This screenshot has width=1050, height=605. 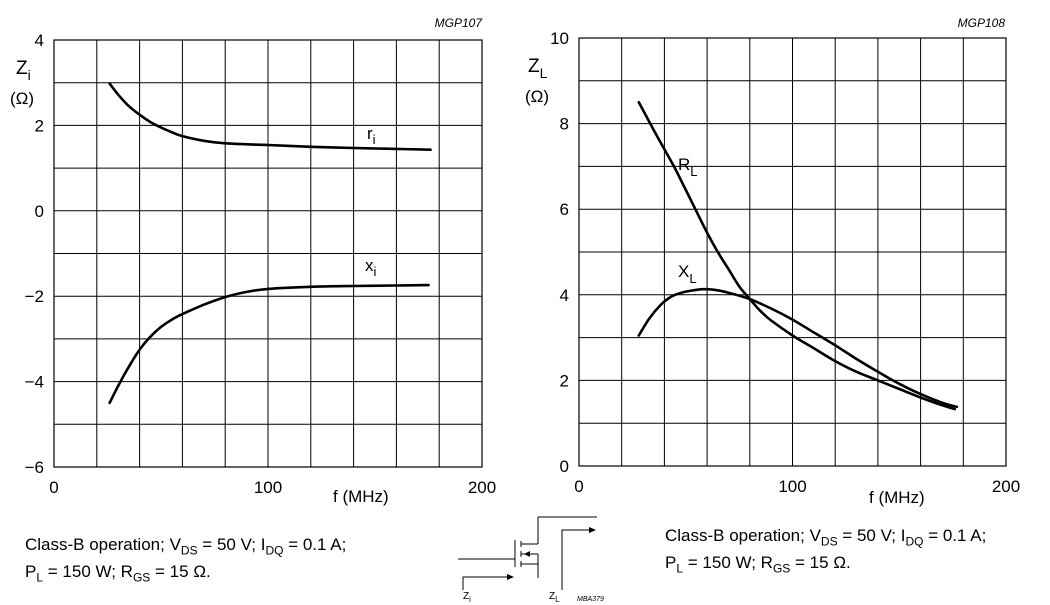 I want to click on chart2-y-ticks: 10 8 6 4 2 0, so click(x=559, y=252).